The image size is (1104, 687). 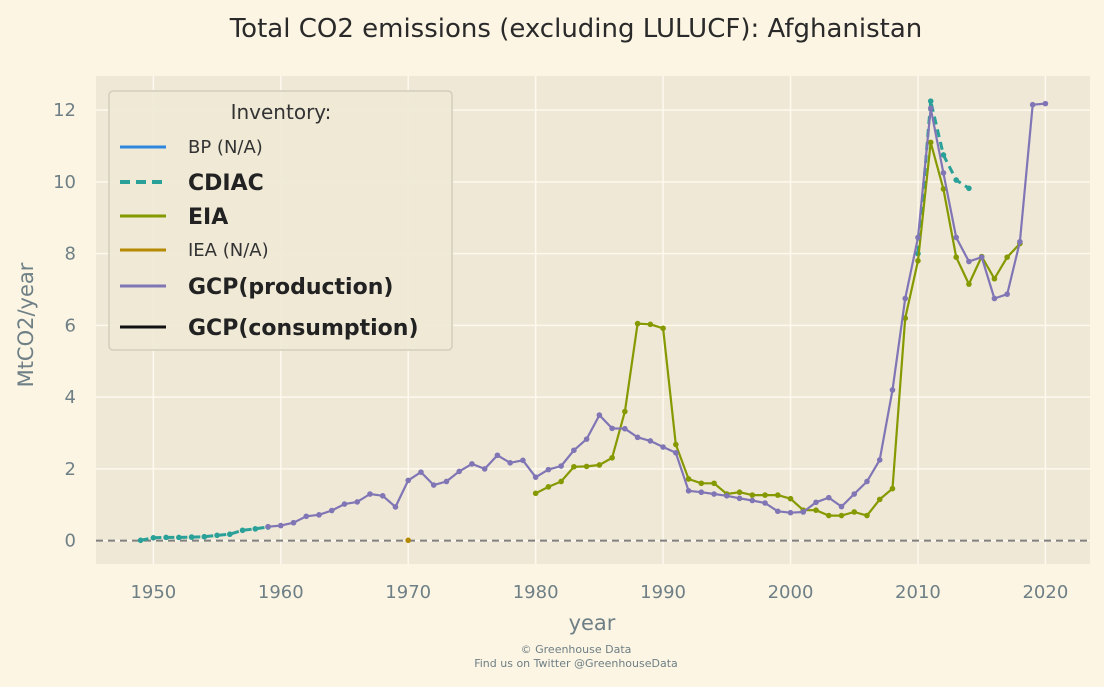 What do you see at coordinates (70, 254) in the screenshot?
I see `y-tick-label: 8` at bounding box center [70, 254].